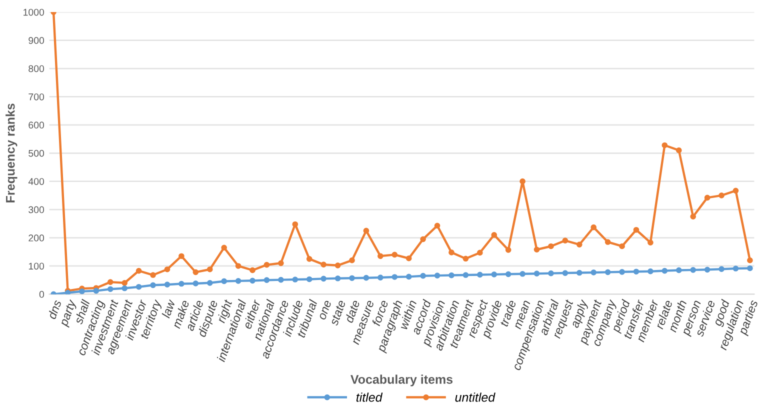 This screenshot has height=403, width=758. I want to click on y-tick-label: 600, so click(36, 125).